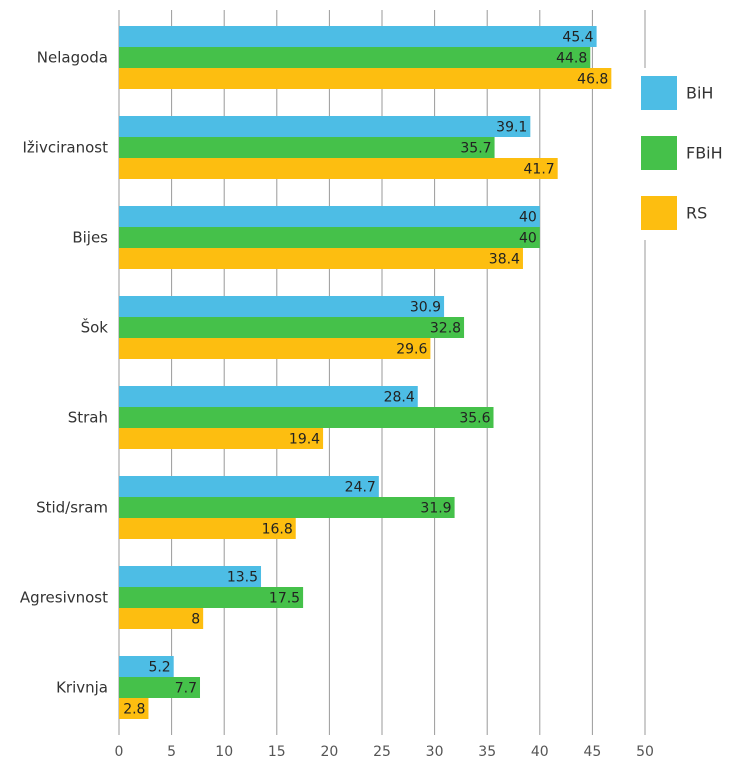 This screenshot has width=745, height=763. What do you see at coordinates (66, 148) in the screenshot?
I see `category-label: Iživciranost` at bounding box center [66, 148].